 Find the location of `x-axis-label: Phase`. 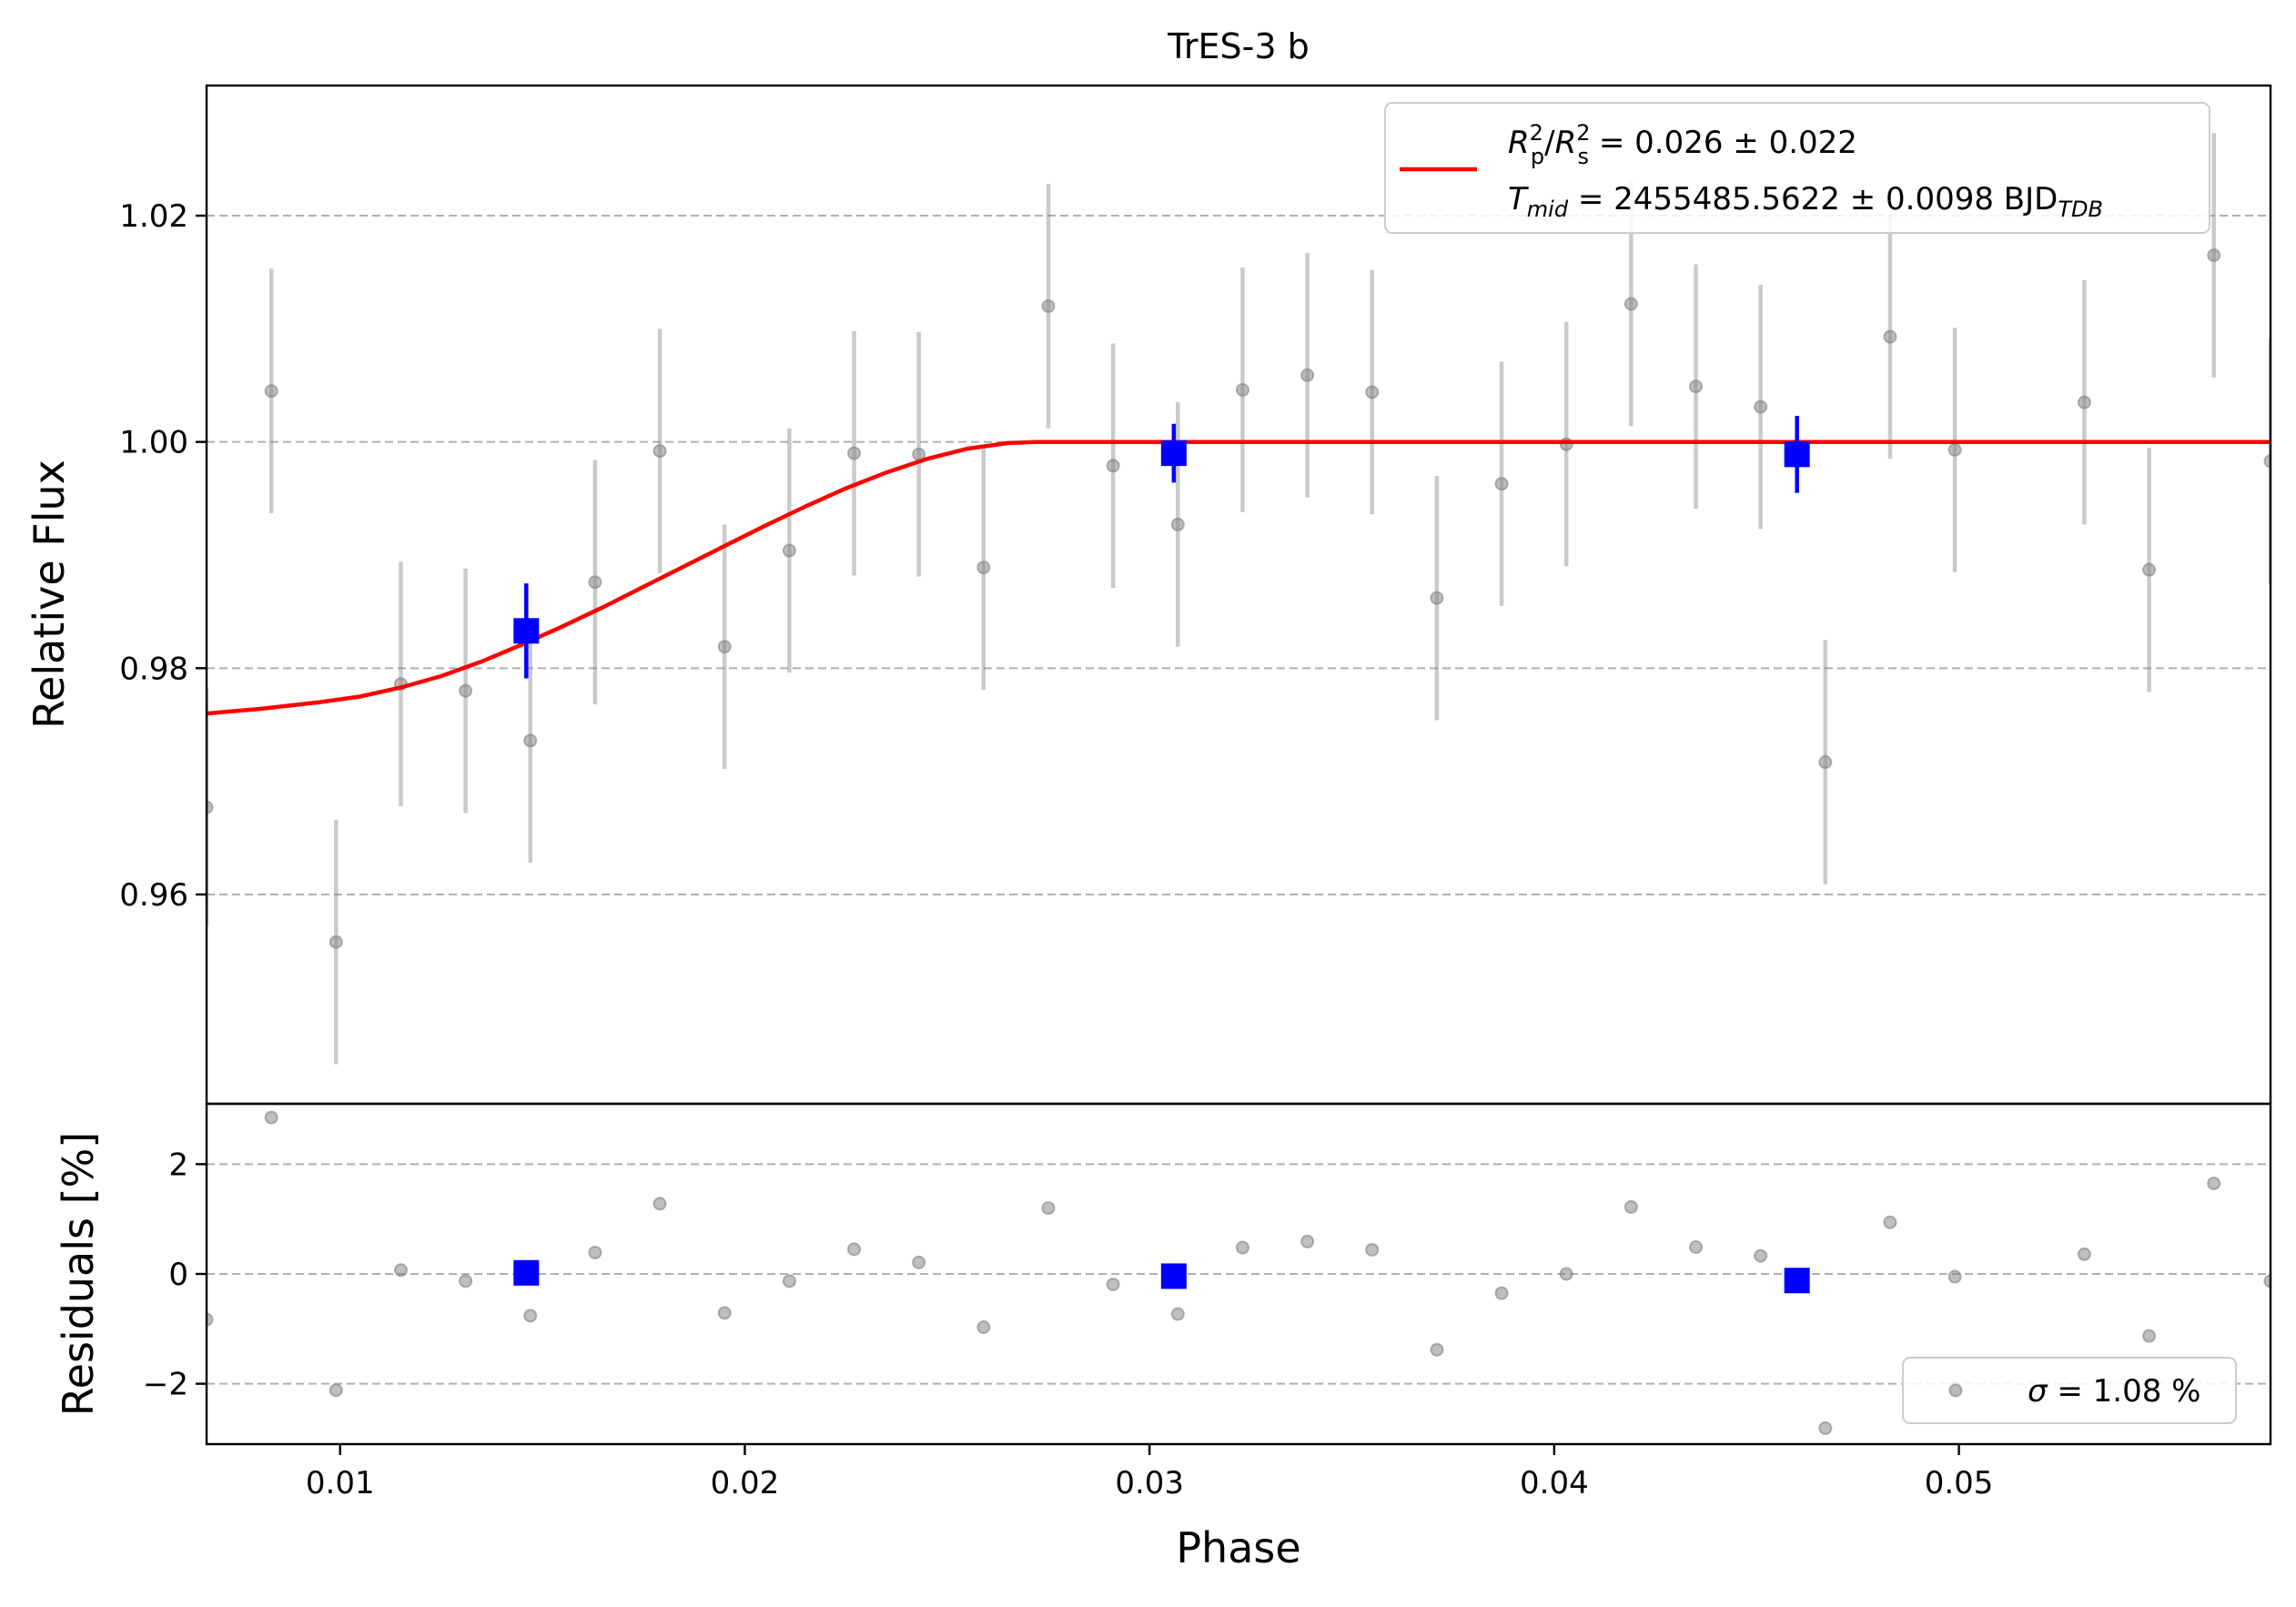

x-axis-label: Phase is located at coordinates (1238, 1548).